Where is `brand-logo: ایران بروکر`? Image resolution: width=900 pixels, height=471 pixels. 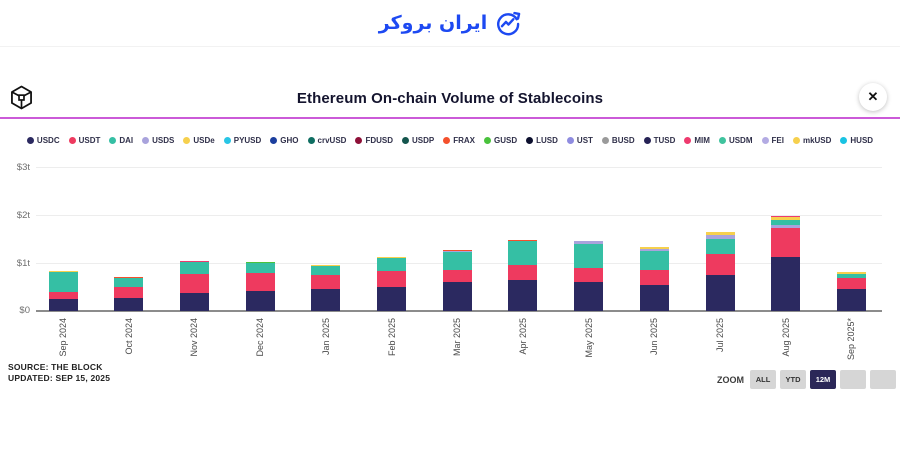
brand-logo: ایران بروکر is located at coordinates (450, 23).